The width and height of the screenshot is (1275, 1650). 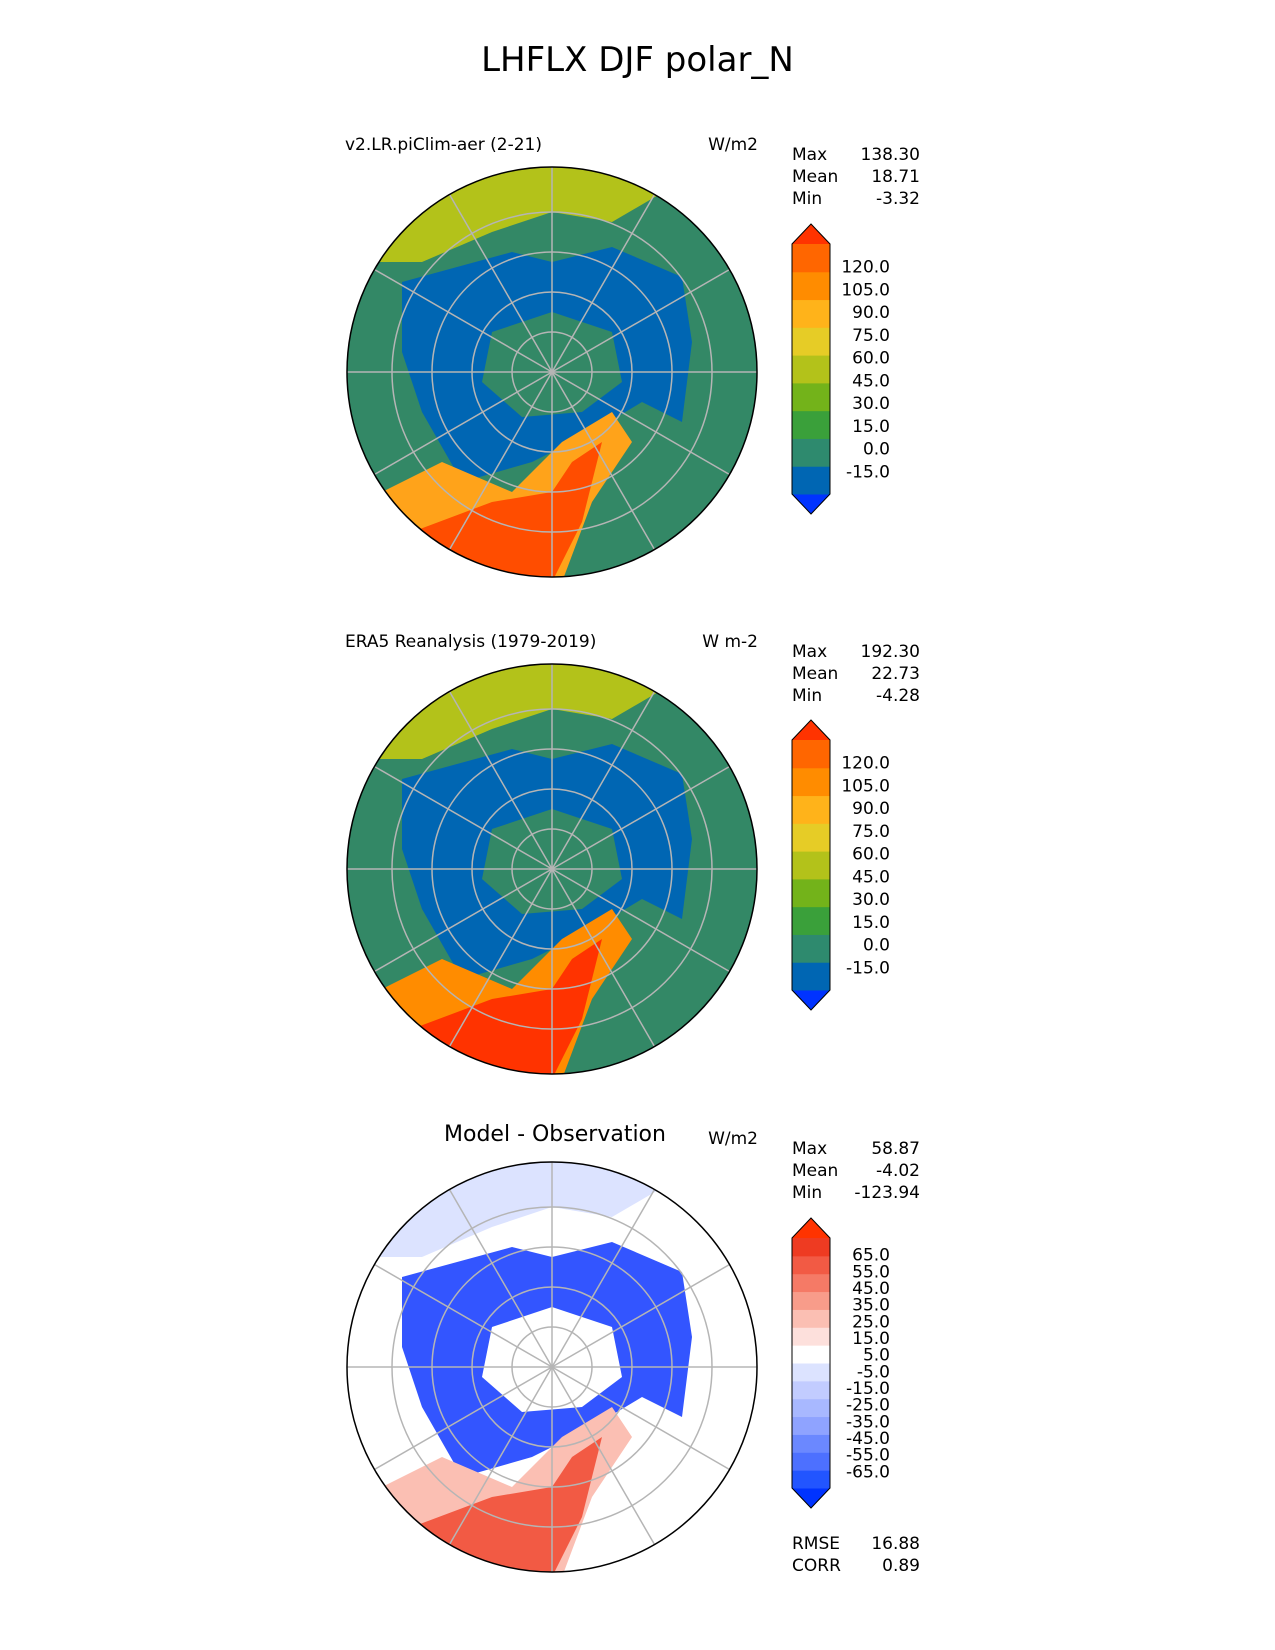 I want to click on colorbar-tick-label: -35.0, so click(x=868, y=1422).